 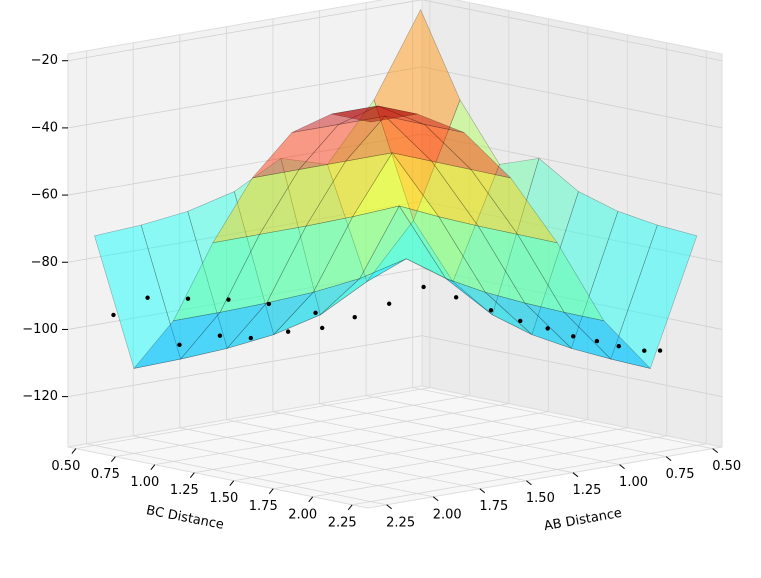 I want to click on x-tick-label: 0.75, so click(x=105, y=474).